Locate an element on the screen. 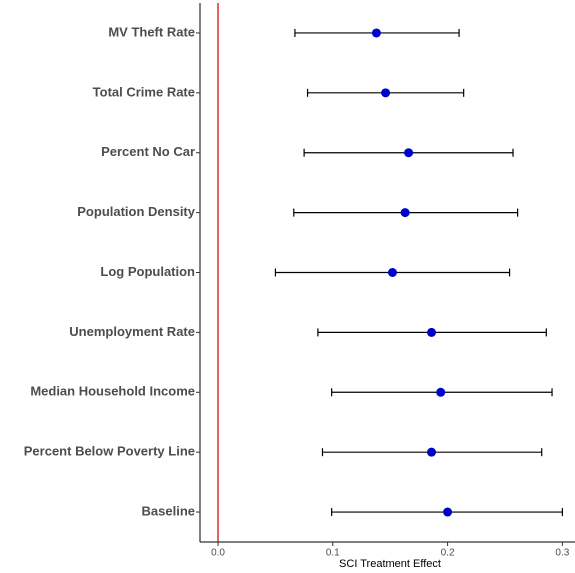 The image size is (575, 573). x-tick-label: 0.2 is located at coordinates (448, 553).